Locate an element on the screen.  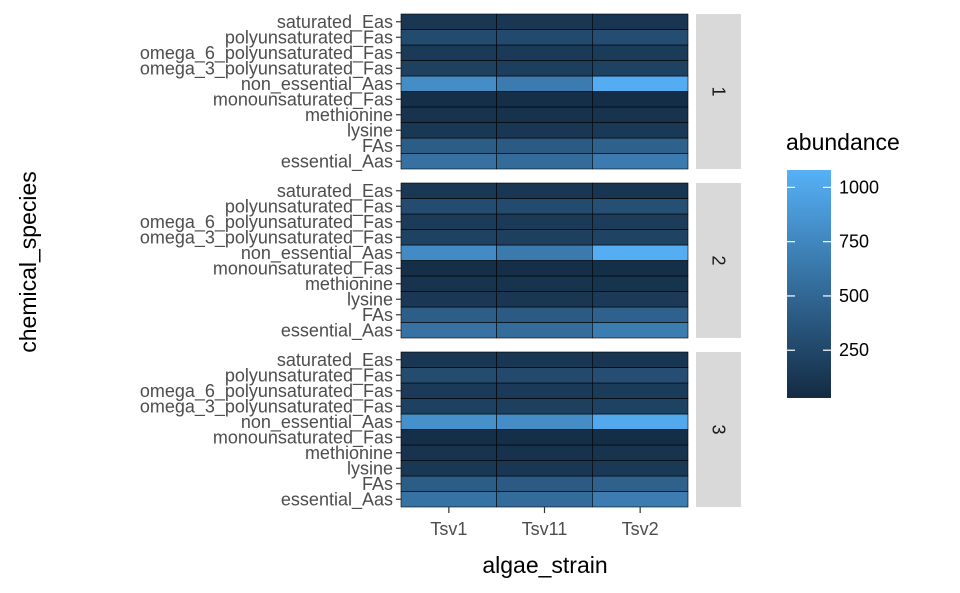
facet-strip-label: 2 is located at coordinates (719, 260).